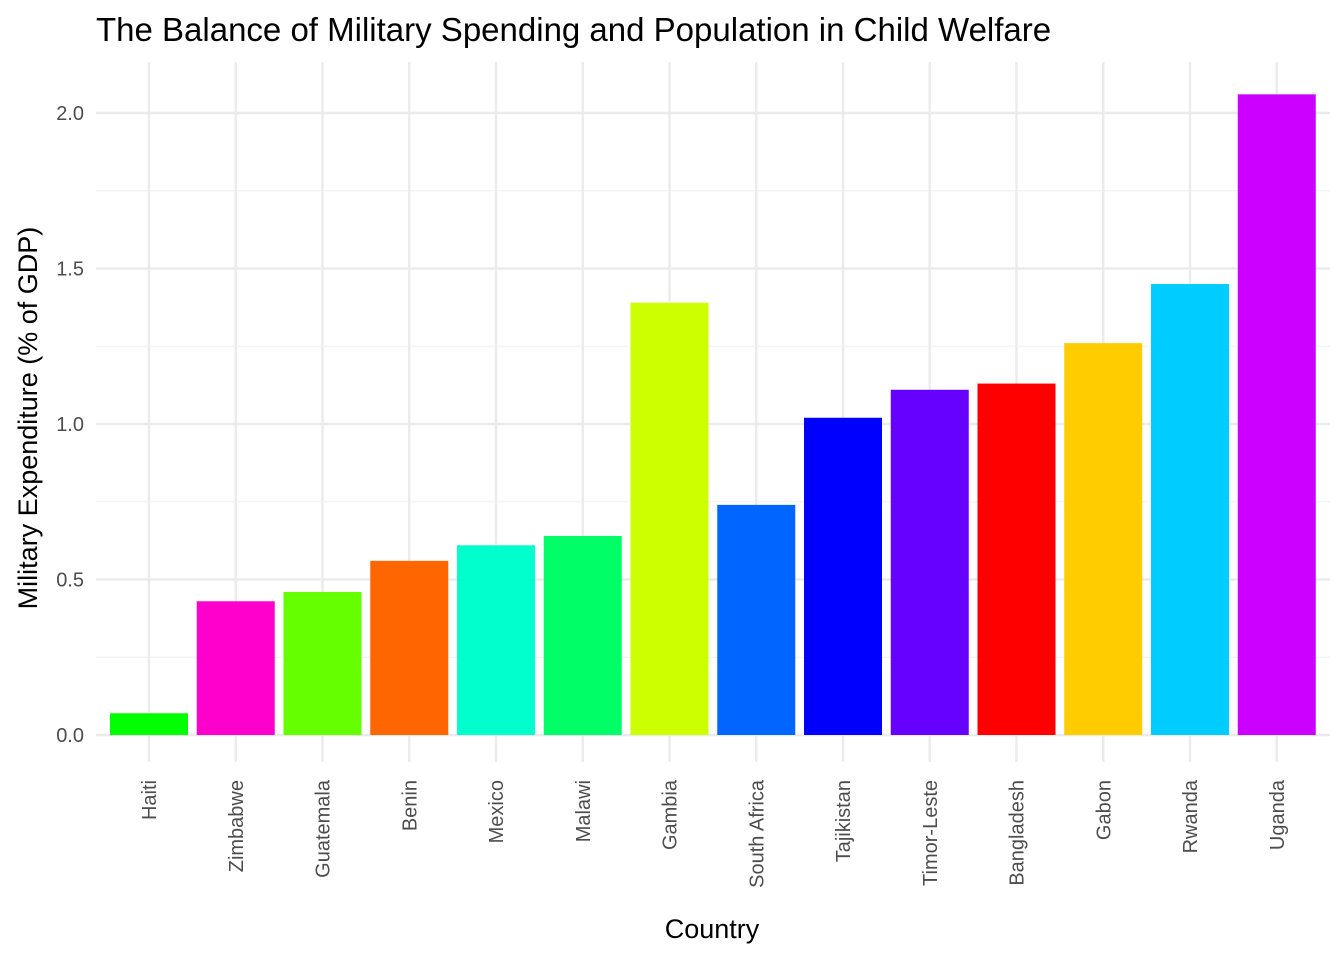  Describe the element at coordinates (70, 736) in the screenshot. I see `y-tick-label: 0.0` at that location.